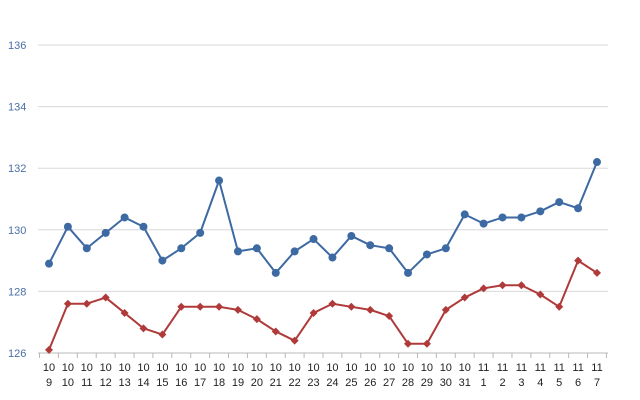  I want to click on y-tick-label: 126, so click(17, 354).